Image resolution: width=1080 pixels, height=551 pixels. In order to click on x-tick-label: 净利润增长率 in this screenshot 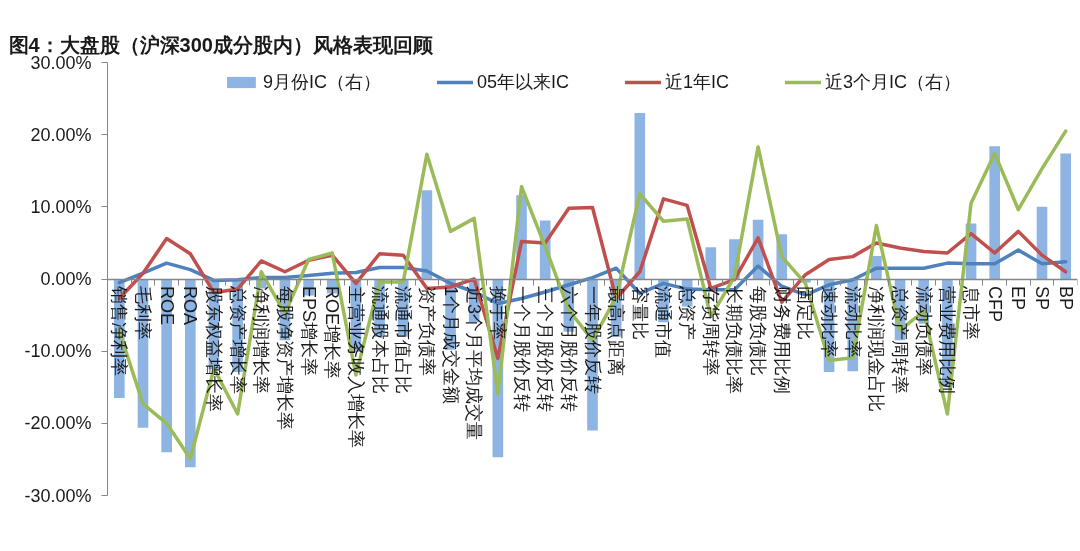, I will do `click(261, 340)`.